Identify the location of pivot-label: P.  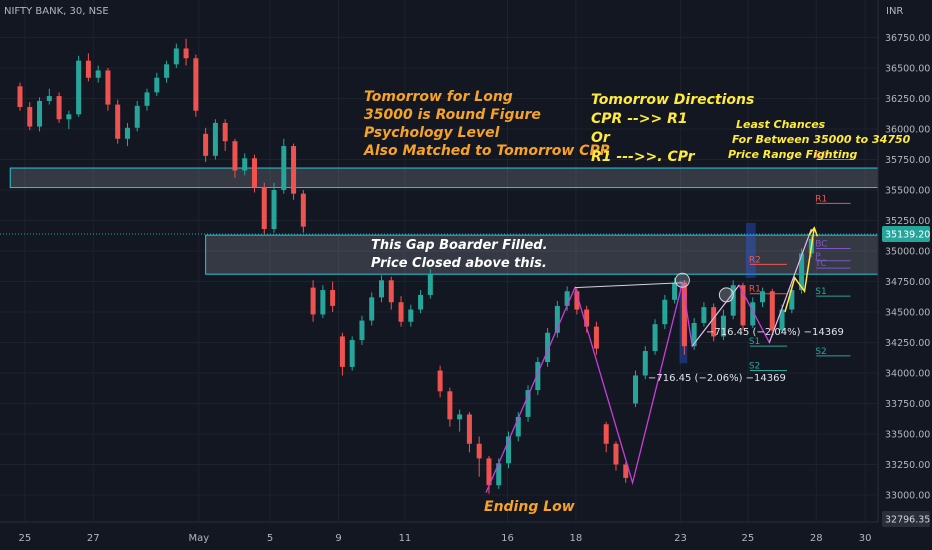
(818, 257).